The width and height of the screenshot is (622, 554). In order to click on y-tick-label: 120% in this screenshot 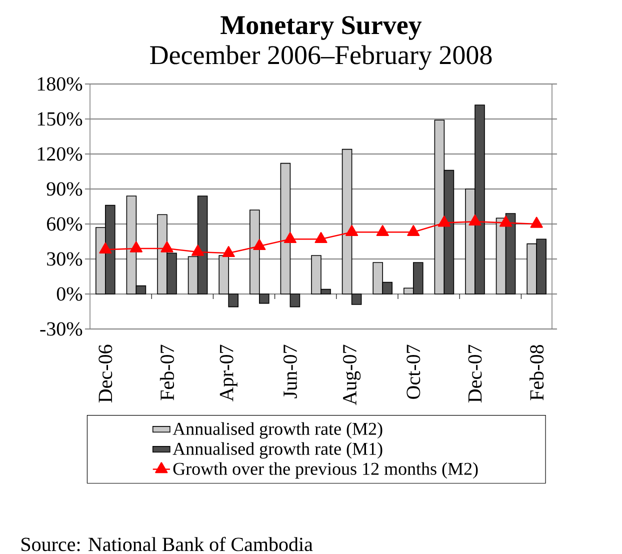, I will do `click(60, 154)`.